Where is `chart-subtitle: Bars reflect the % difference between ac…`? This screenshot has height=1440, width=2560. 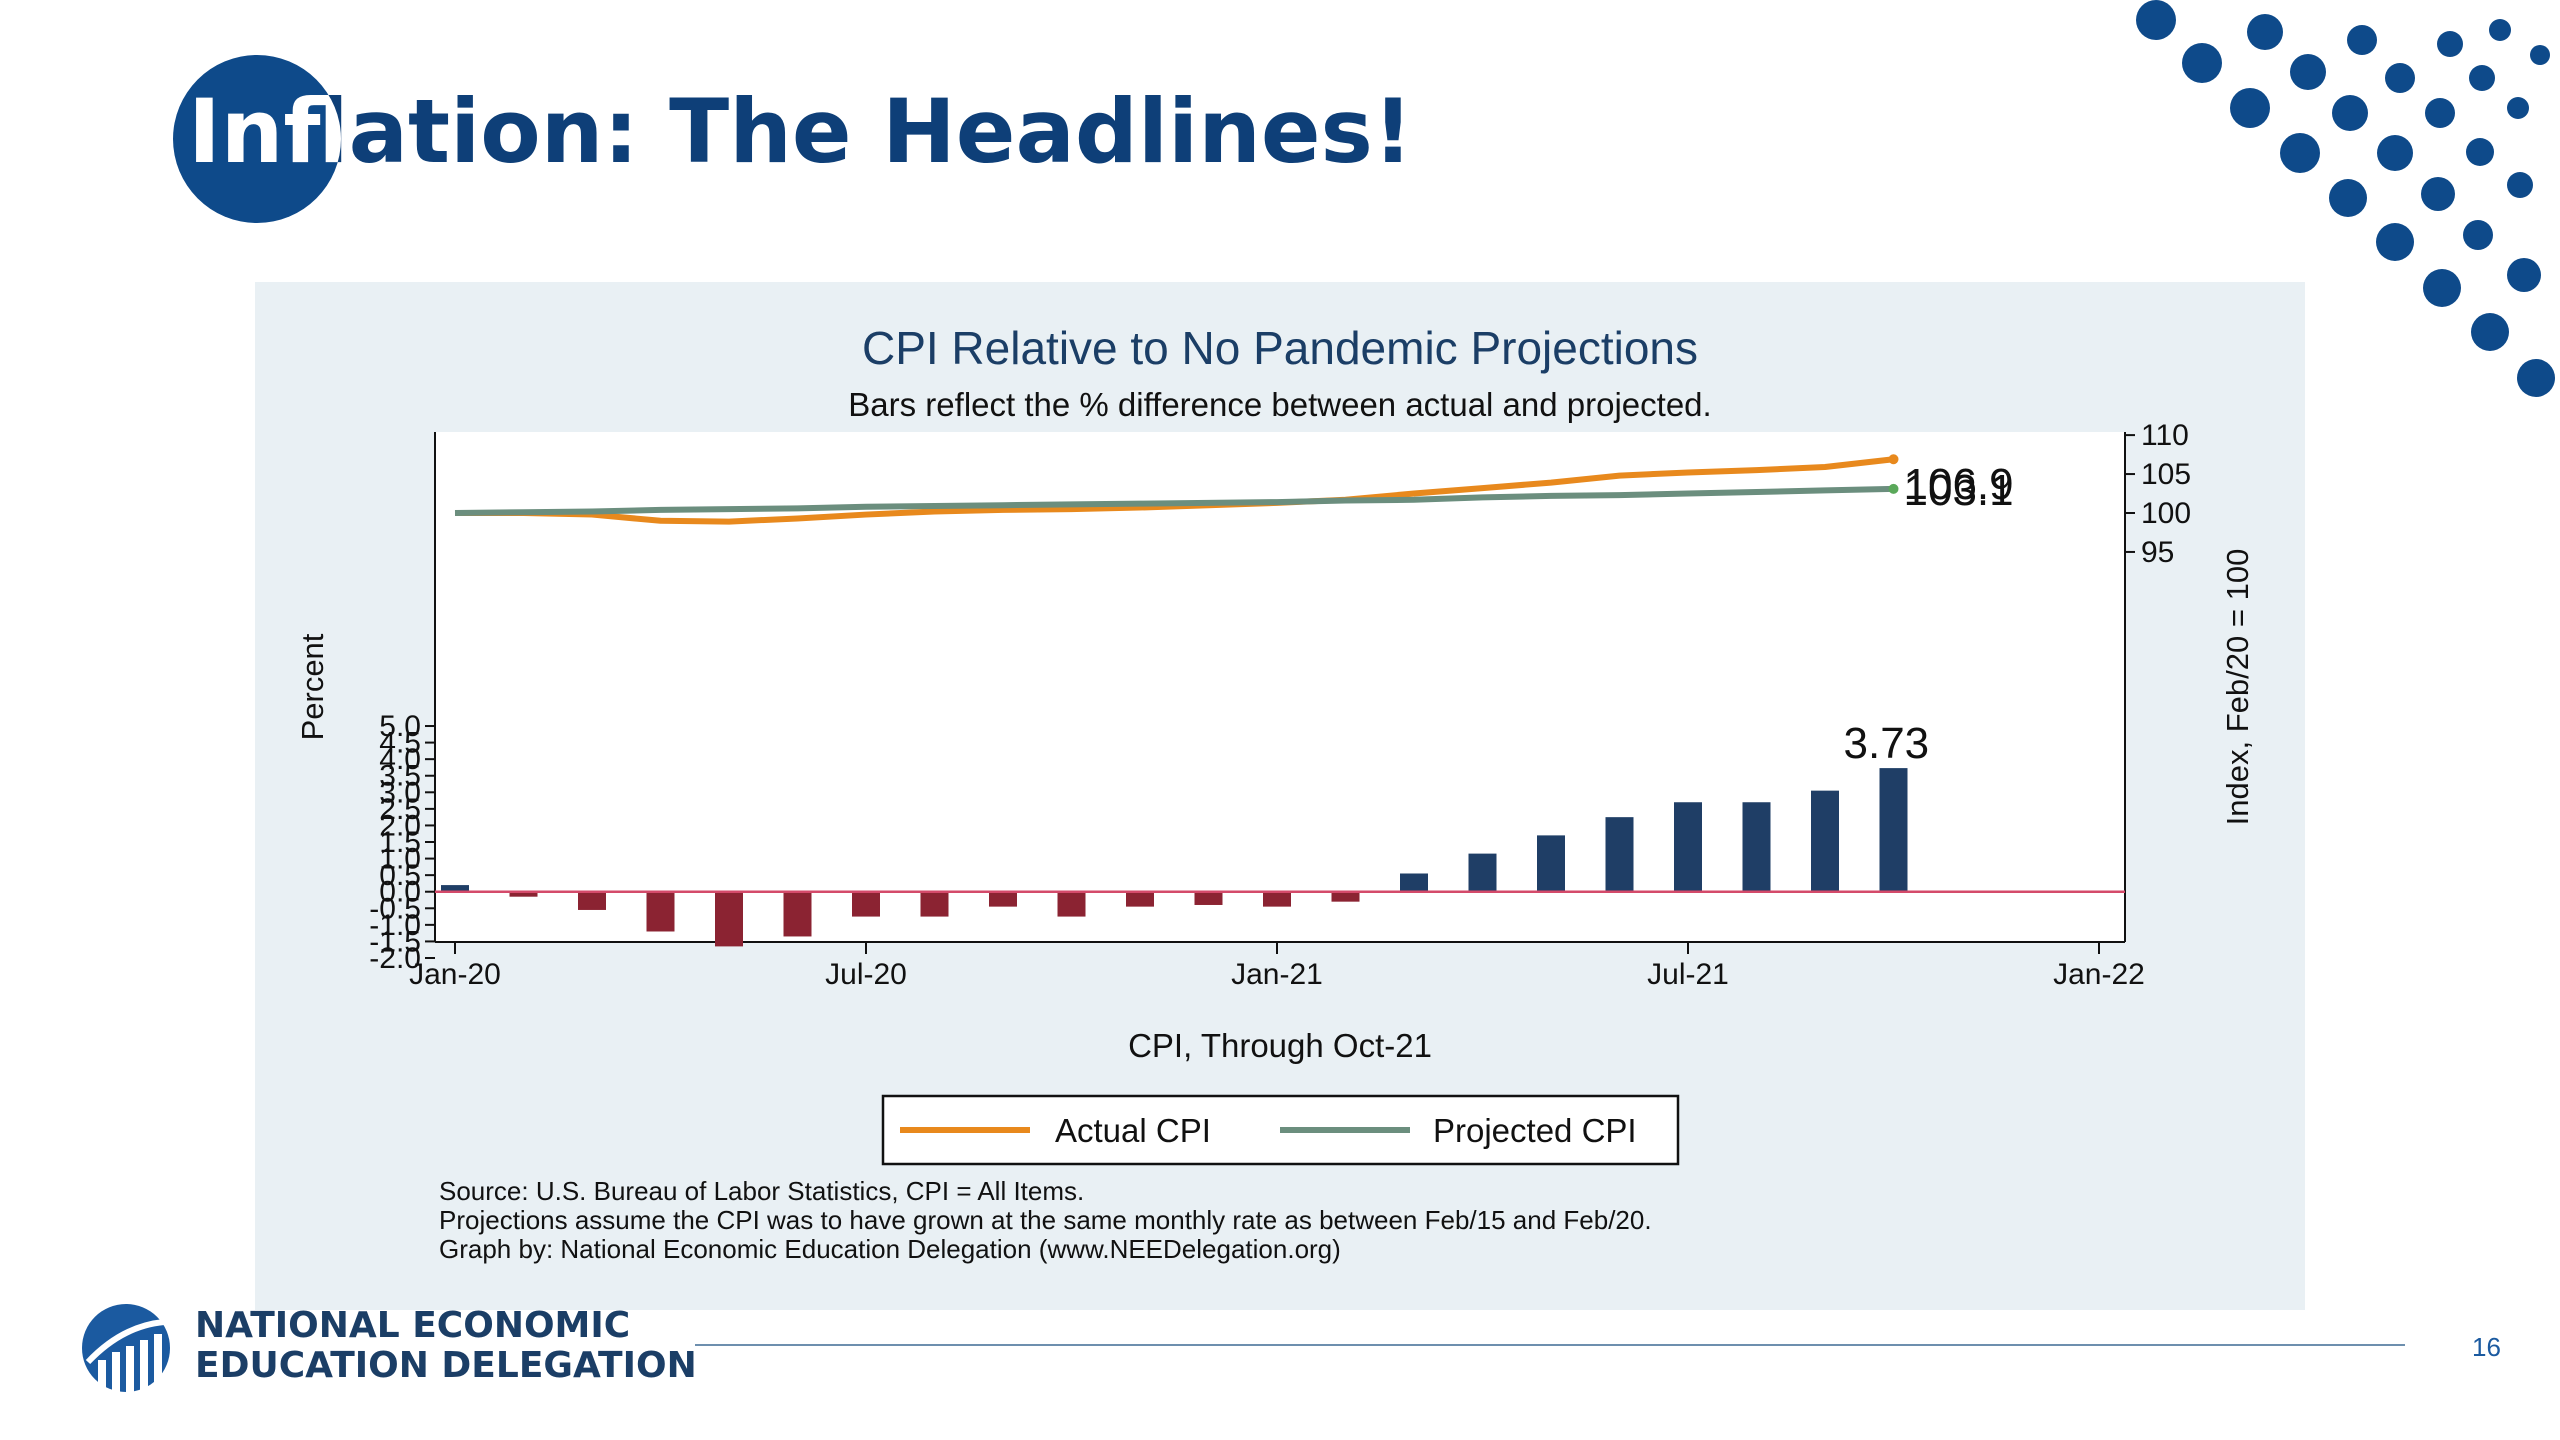
chart-subtitle: Bars reflect the % difference between ac… is located at coordinates (1279, 404).